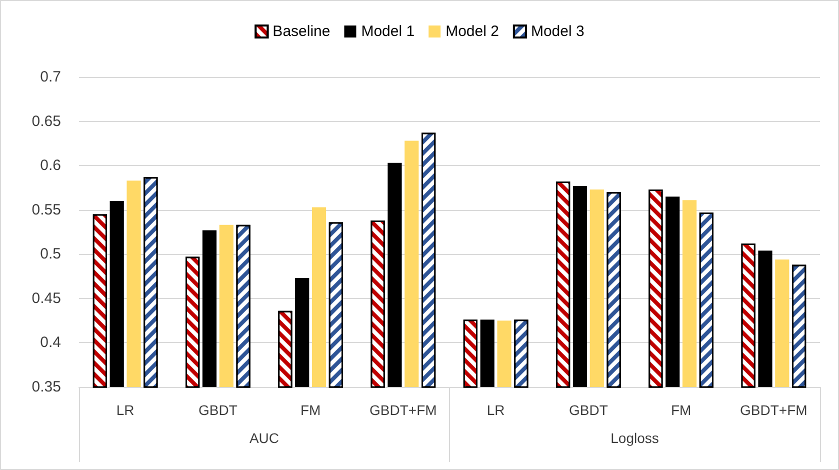 This screenshot has height=470, width=839. What do you see at coordinates (46, 121) in the screenshot?
I see `y-tick-label: 0.65` at bounding box center [46, 121].